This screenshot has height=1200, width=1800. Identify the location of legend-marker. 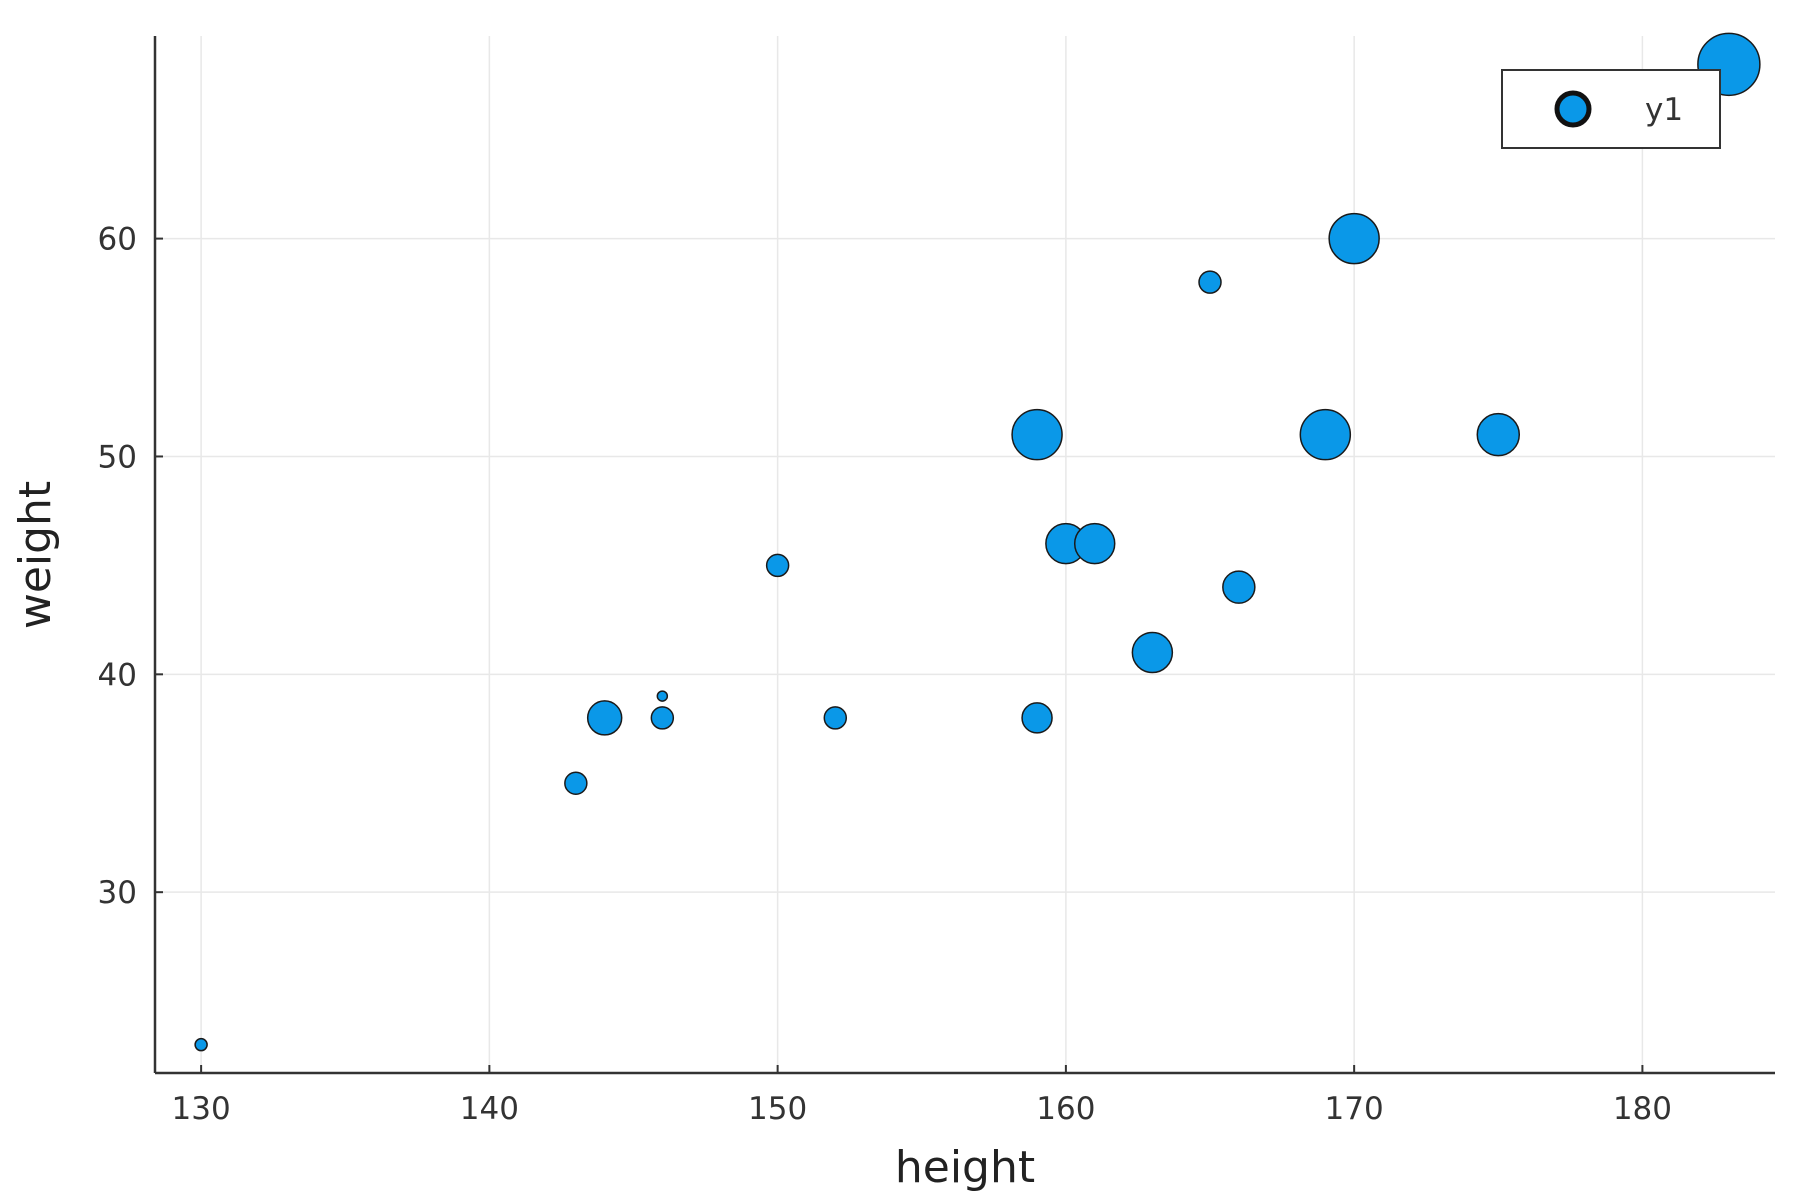
(1573, 109).